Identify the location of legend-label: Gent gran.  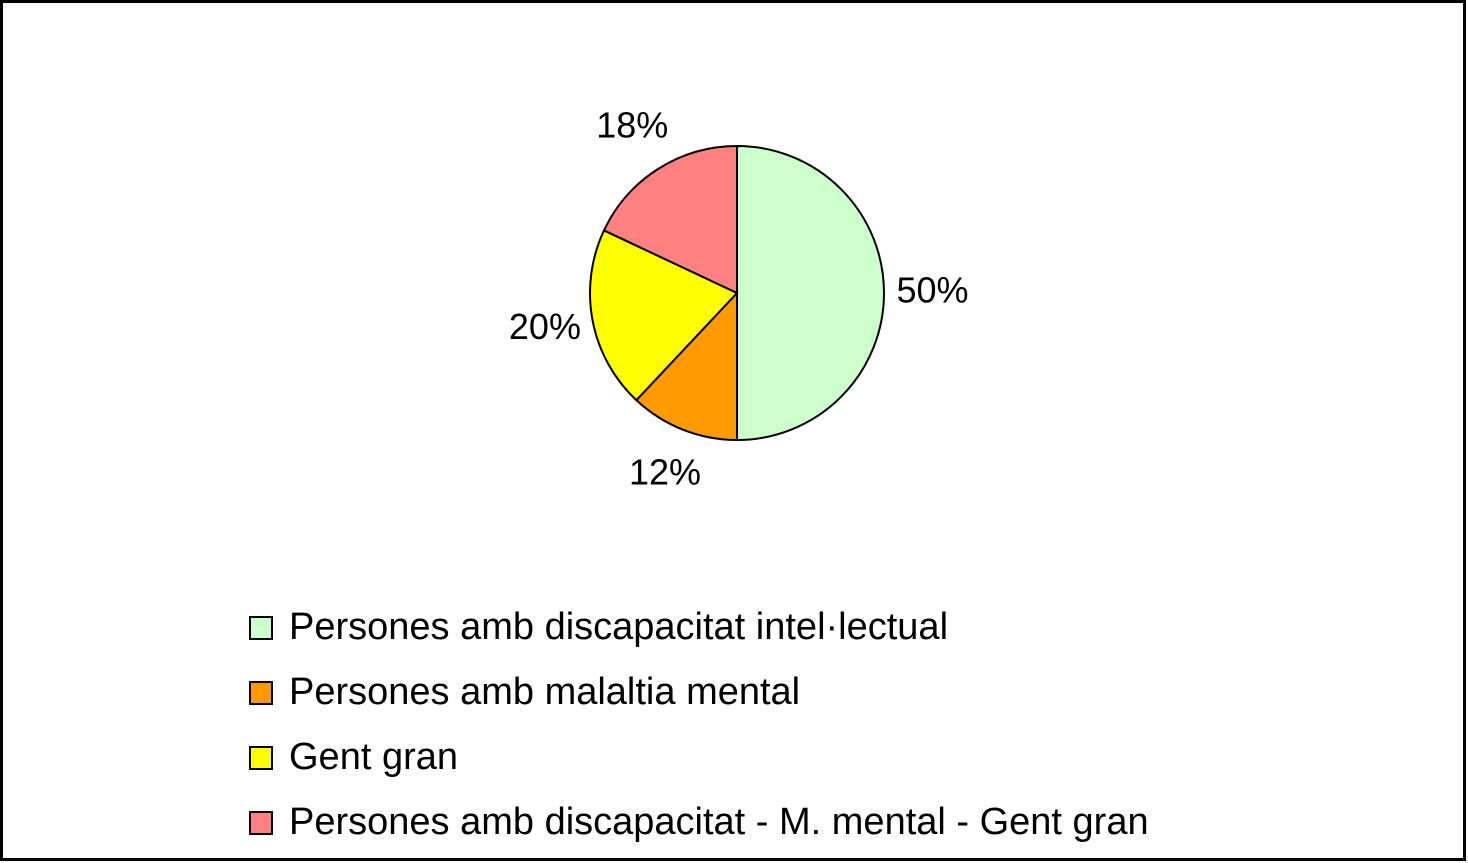
(373, 757).